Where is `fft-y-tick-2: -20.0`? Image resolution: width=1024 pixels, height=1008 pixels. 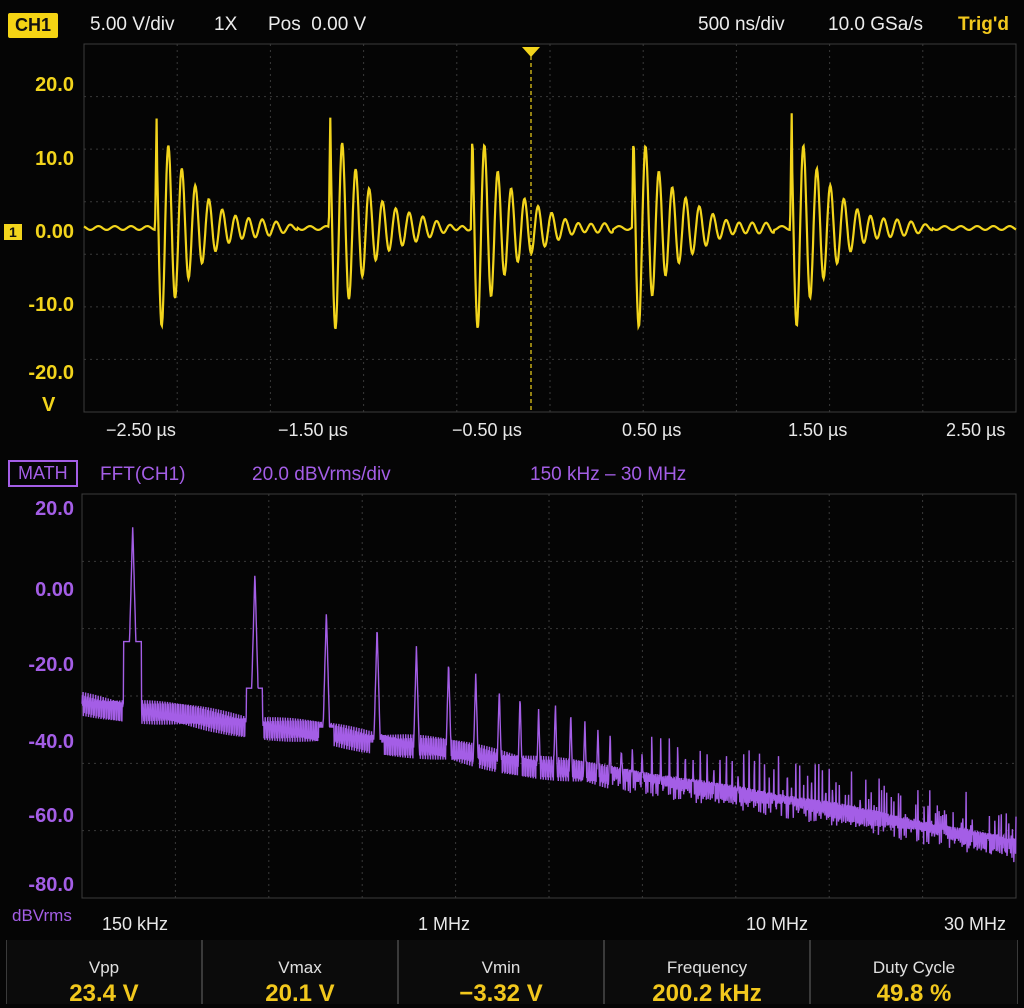
fft-y-tick-2: -20.0 is located at coordinates (51, 665).